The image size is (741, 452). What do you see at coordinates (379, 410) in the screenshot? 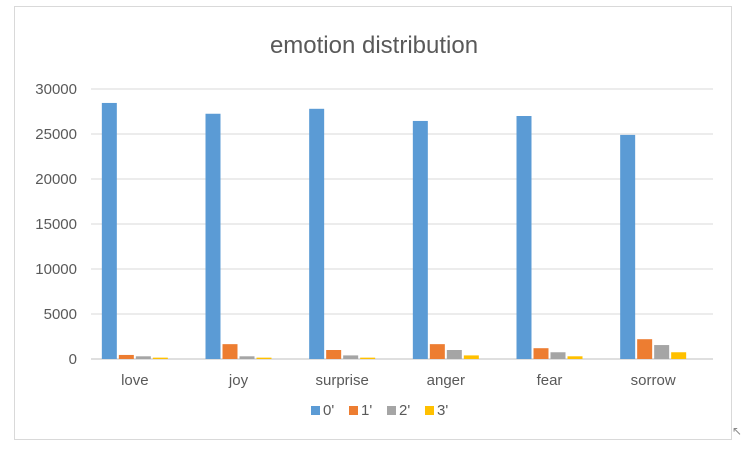
I see `legend: 0' 1' 2' 3'` at bounding box center [379, 410].